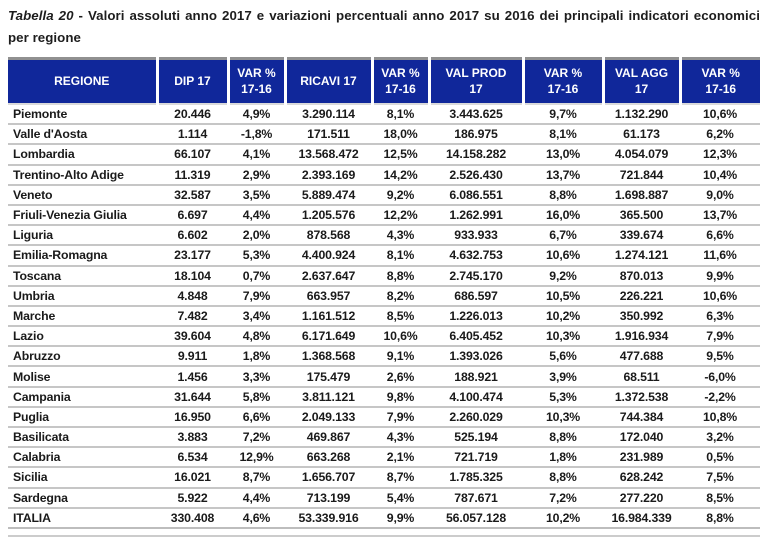 Image resolution: width=768 pixels, height=537 pixels. What do you see at coordinates (720, 356) in the screenshot?
I see `value-cell: 9,5%` at bounding box center [720, 356].